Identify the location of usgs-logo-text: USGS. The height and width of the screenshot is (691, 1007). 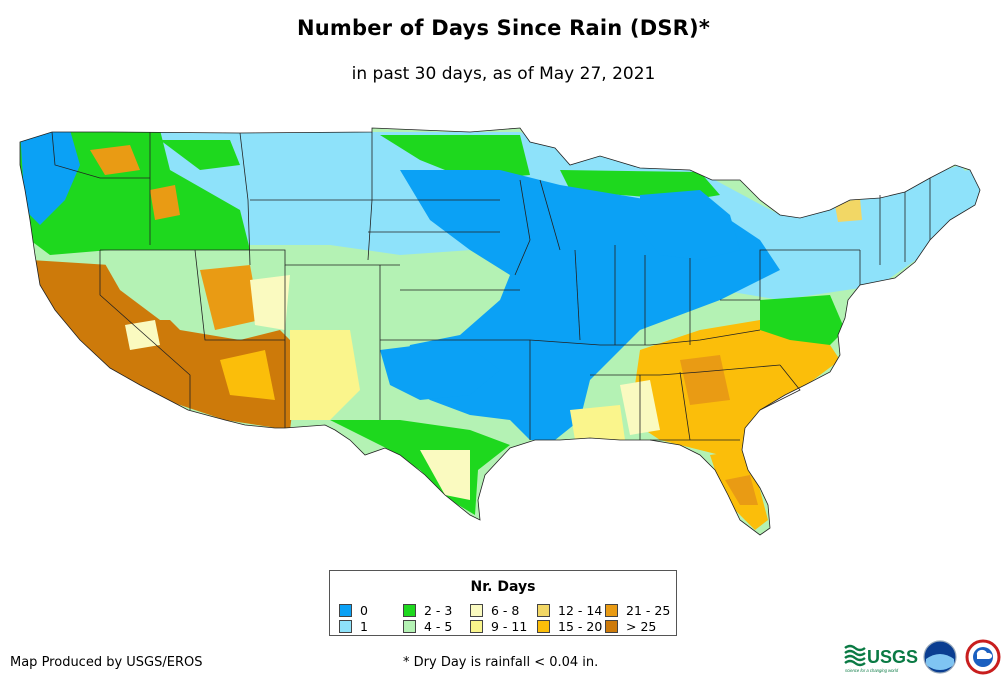
(892, 657).